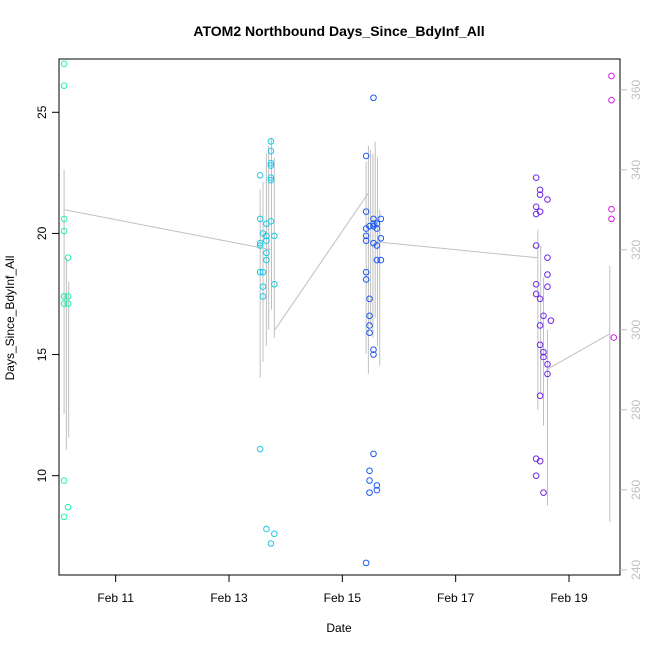 The height and width of the screenshot is (650, 650). Describe the element at coordinates (10, 318) in the screenshot. I see `y-axis-label: Days_Since_BdyInf_All` at that location.